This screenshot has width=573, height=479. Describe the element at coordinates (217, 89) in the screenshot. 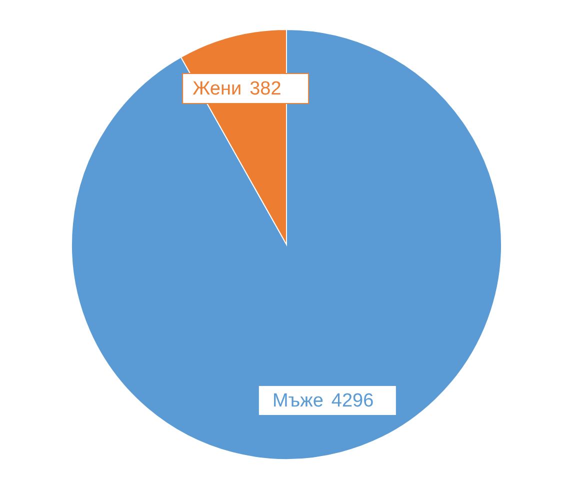

I see `slice-label: Жени` at that location.